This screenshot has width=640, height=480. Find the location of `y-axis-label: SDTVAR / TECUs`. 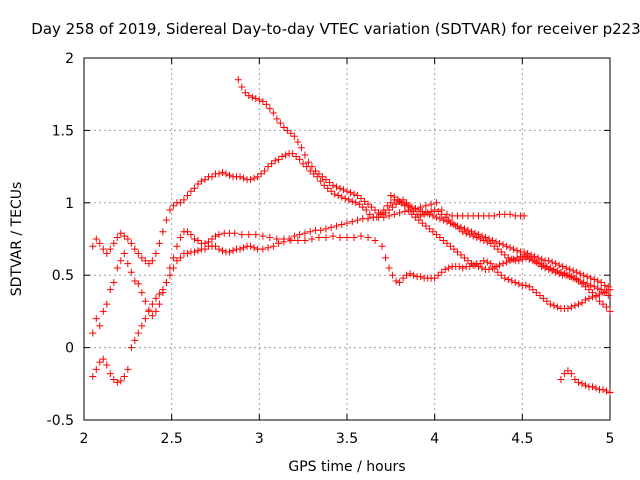

y-axis-label: SDTVAR / TECUs is located at coordinates (17, 239).